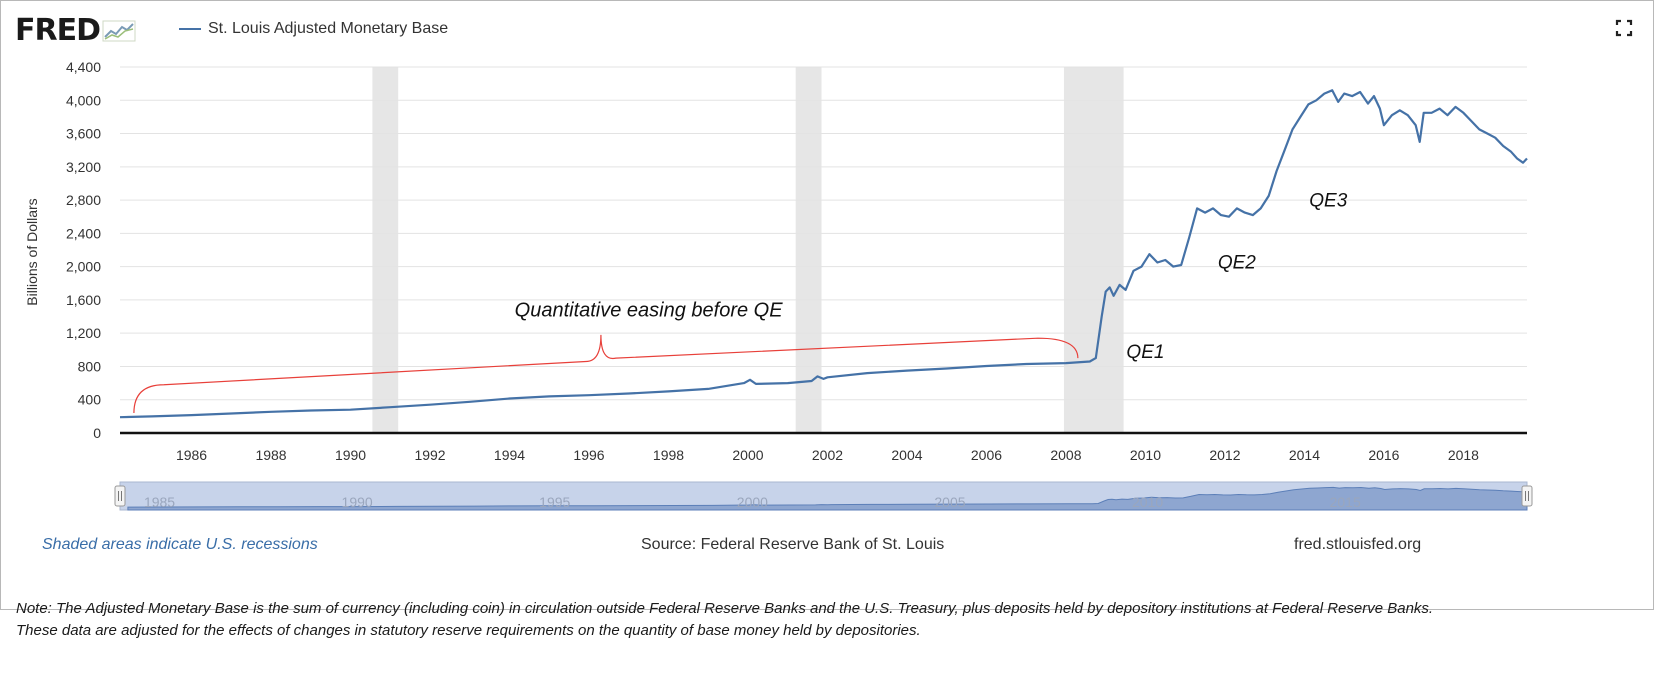  Describe the element at coordinates (429, 455) in the screenshot. I see `x-tick-label: 1992` at that location.